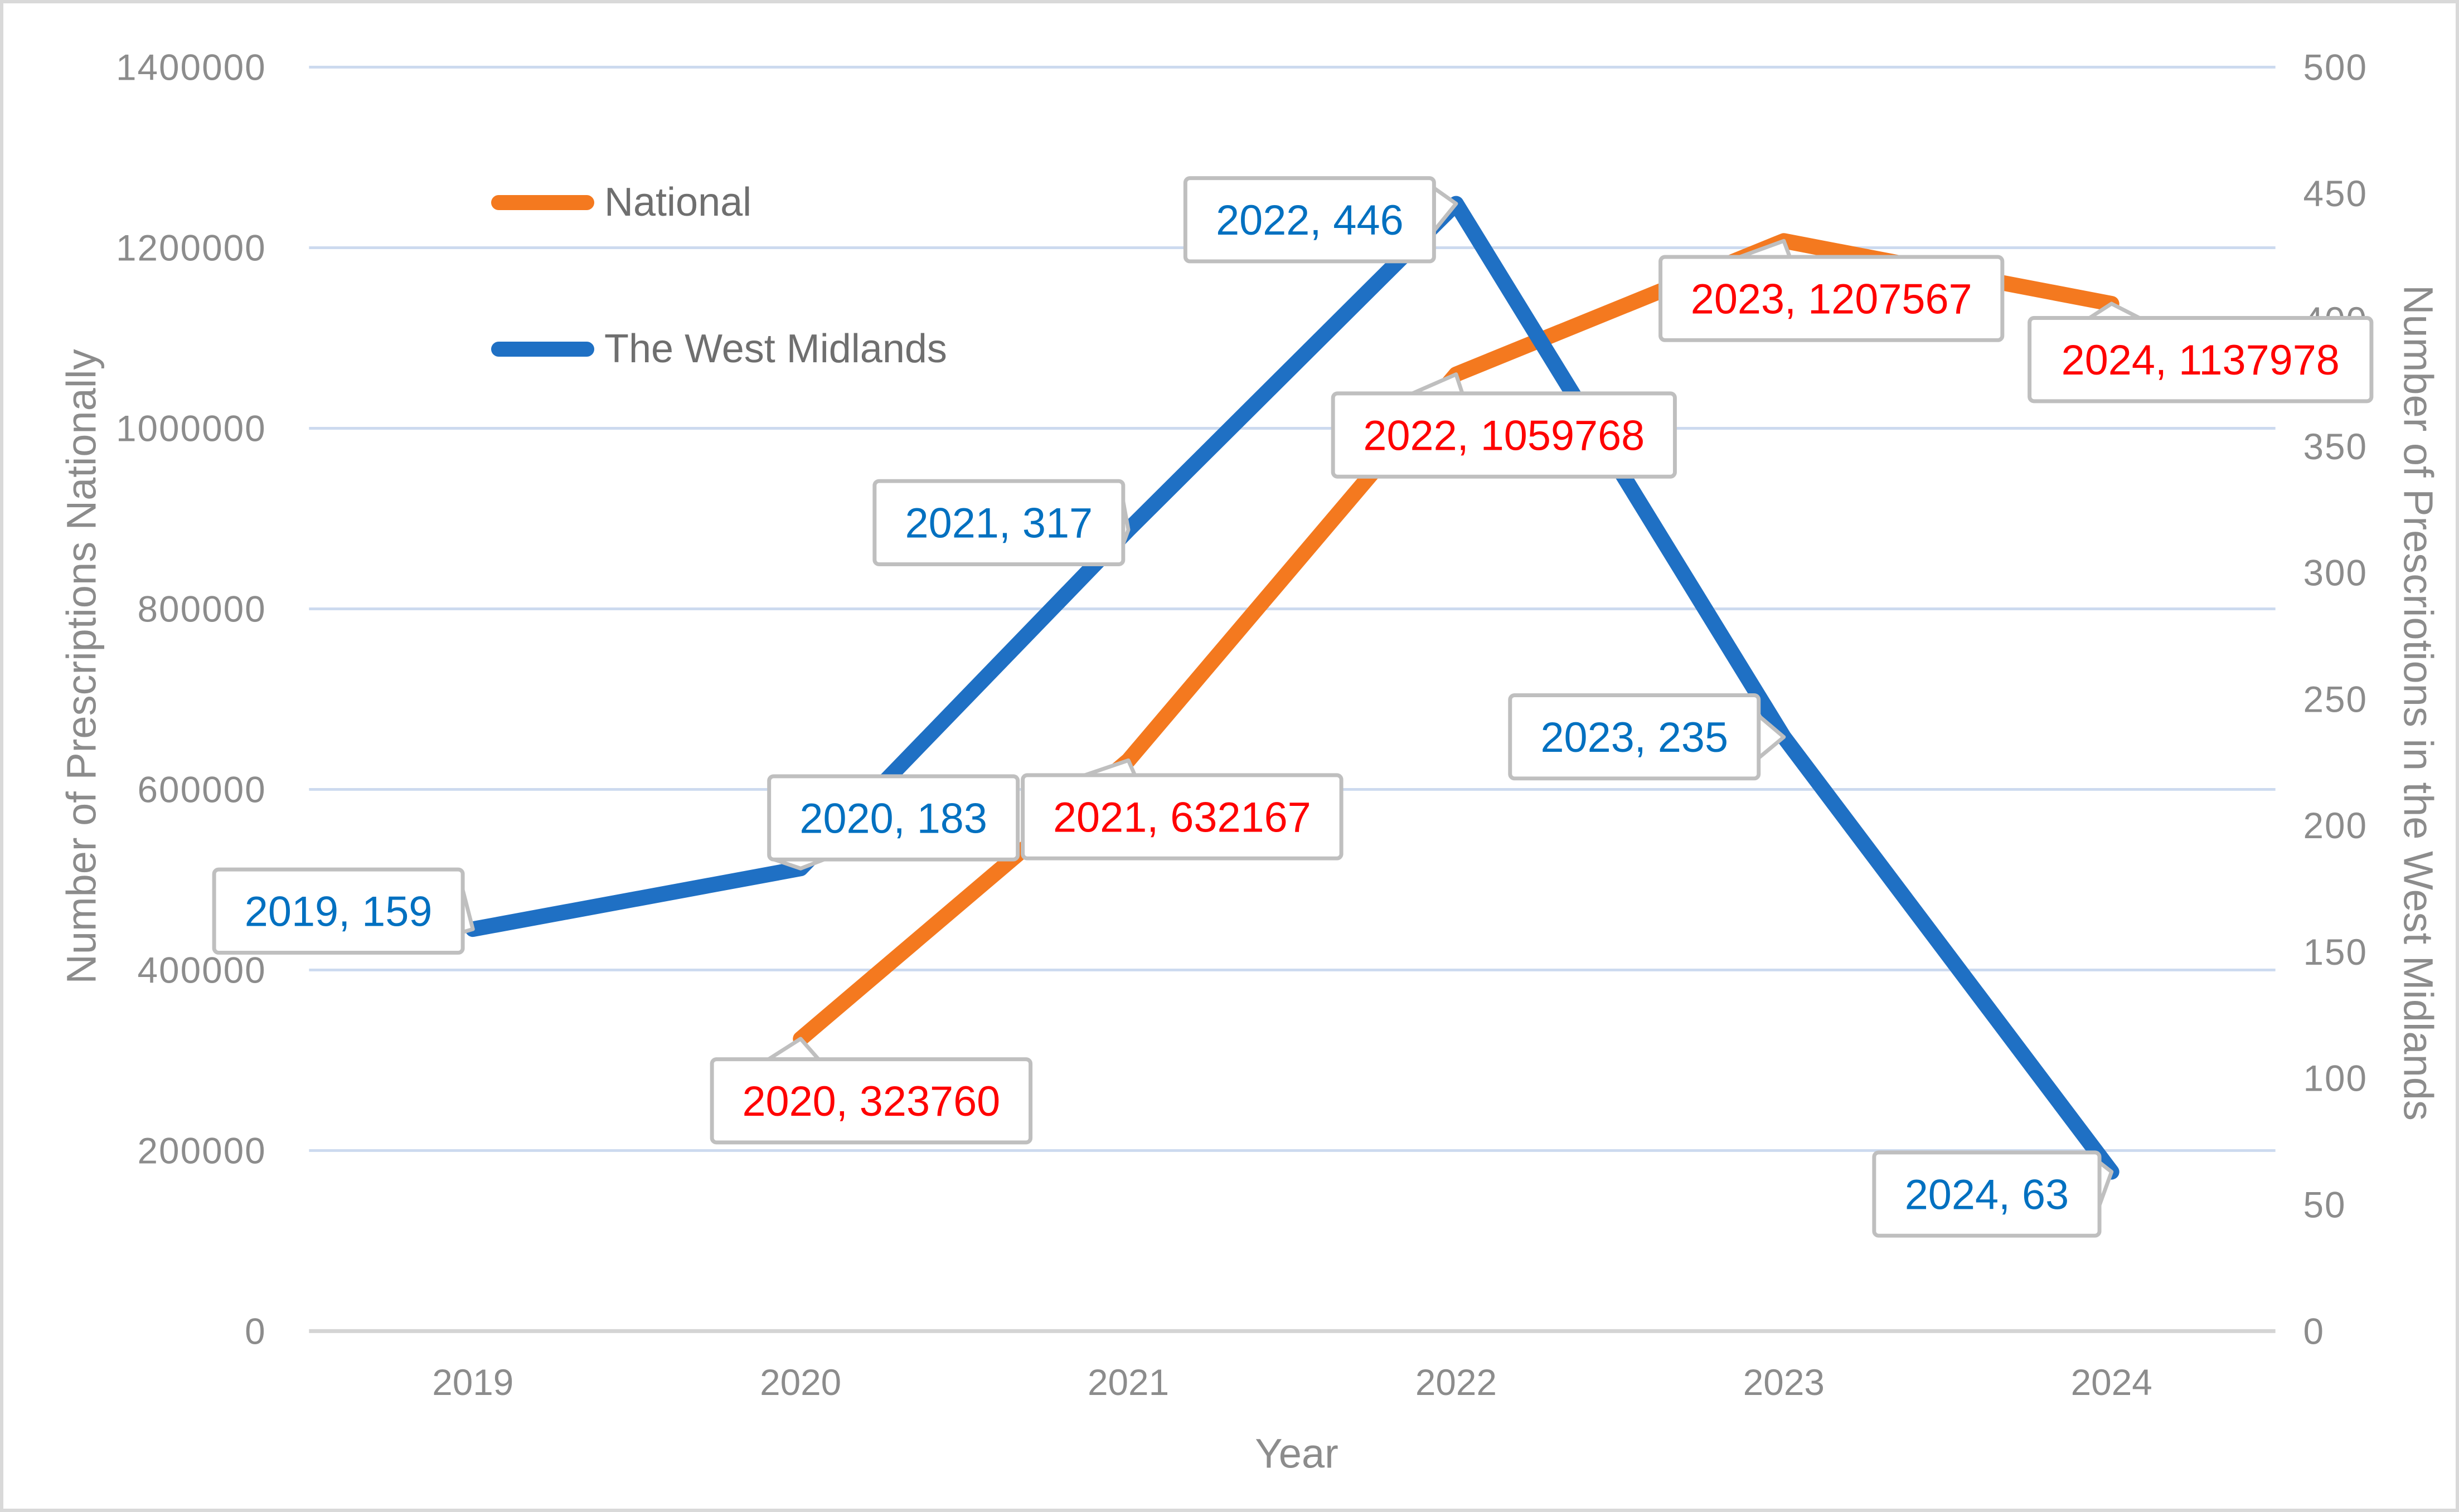 This screenshot has width=2459, height=1512. What do you see at coordinates (2111, 1382) in the screenshot?
I see `x-axis-tick: 2024` at bounding box center [2111, 1382].